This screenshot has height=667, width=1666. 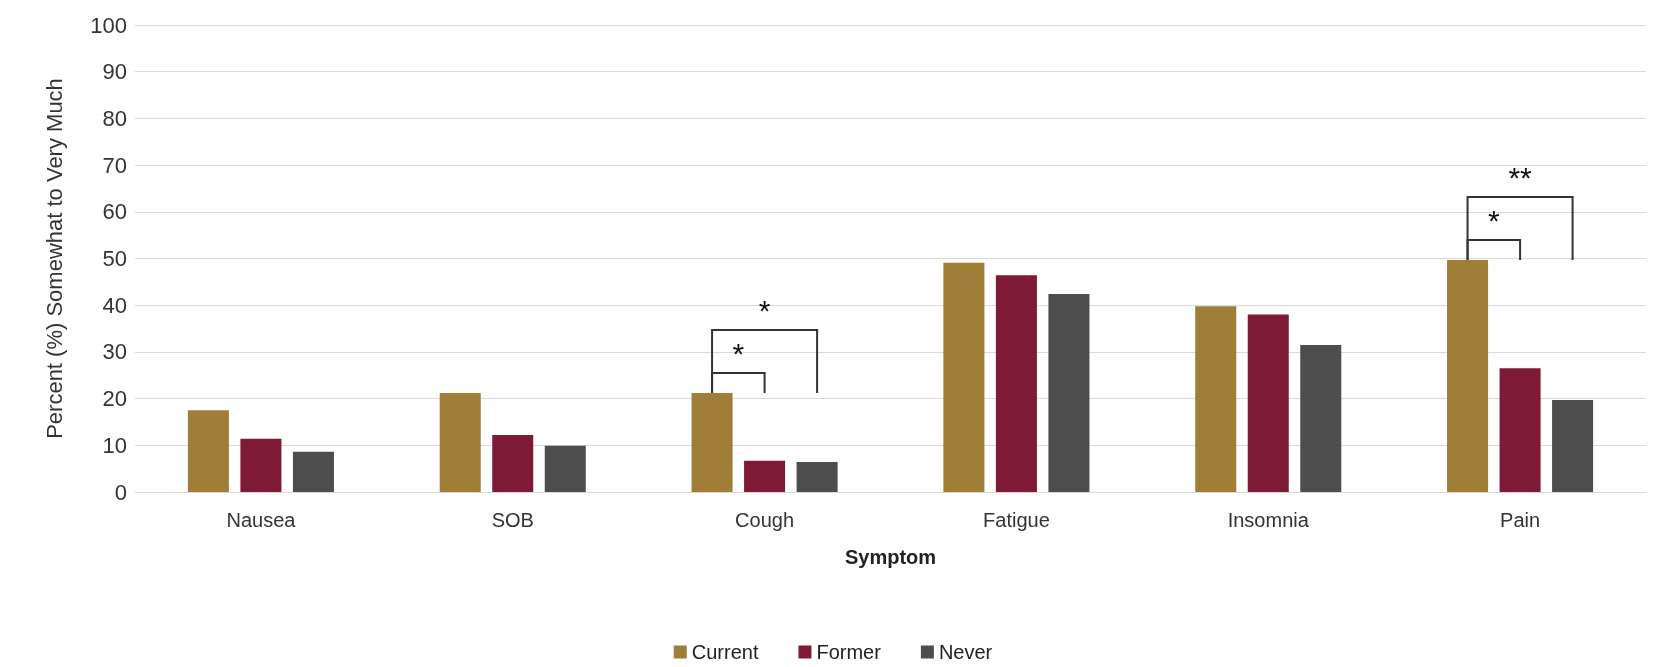 What do you see at coordinates (114, 72) in the screenshot?
I see `y-tick-label: 90` at bounding box center [114, 72].